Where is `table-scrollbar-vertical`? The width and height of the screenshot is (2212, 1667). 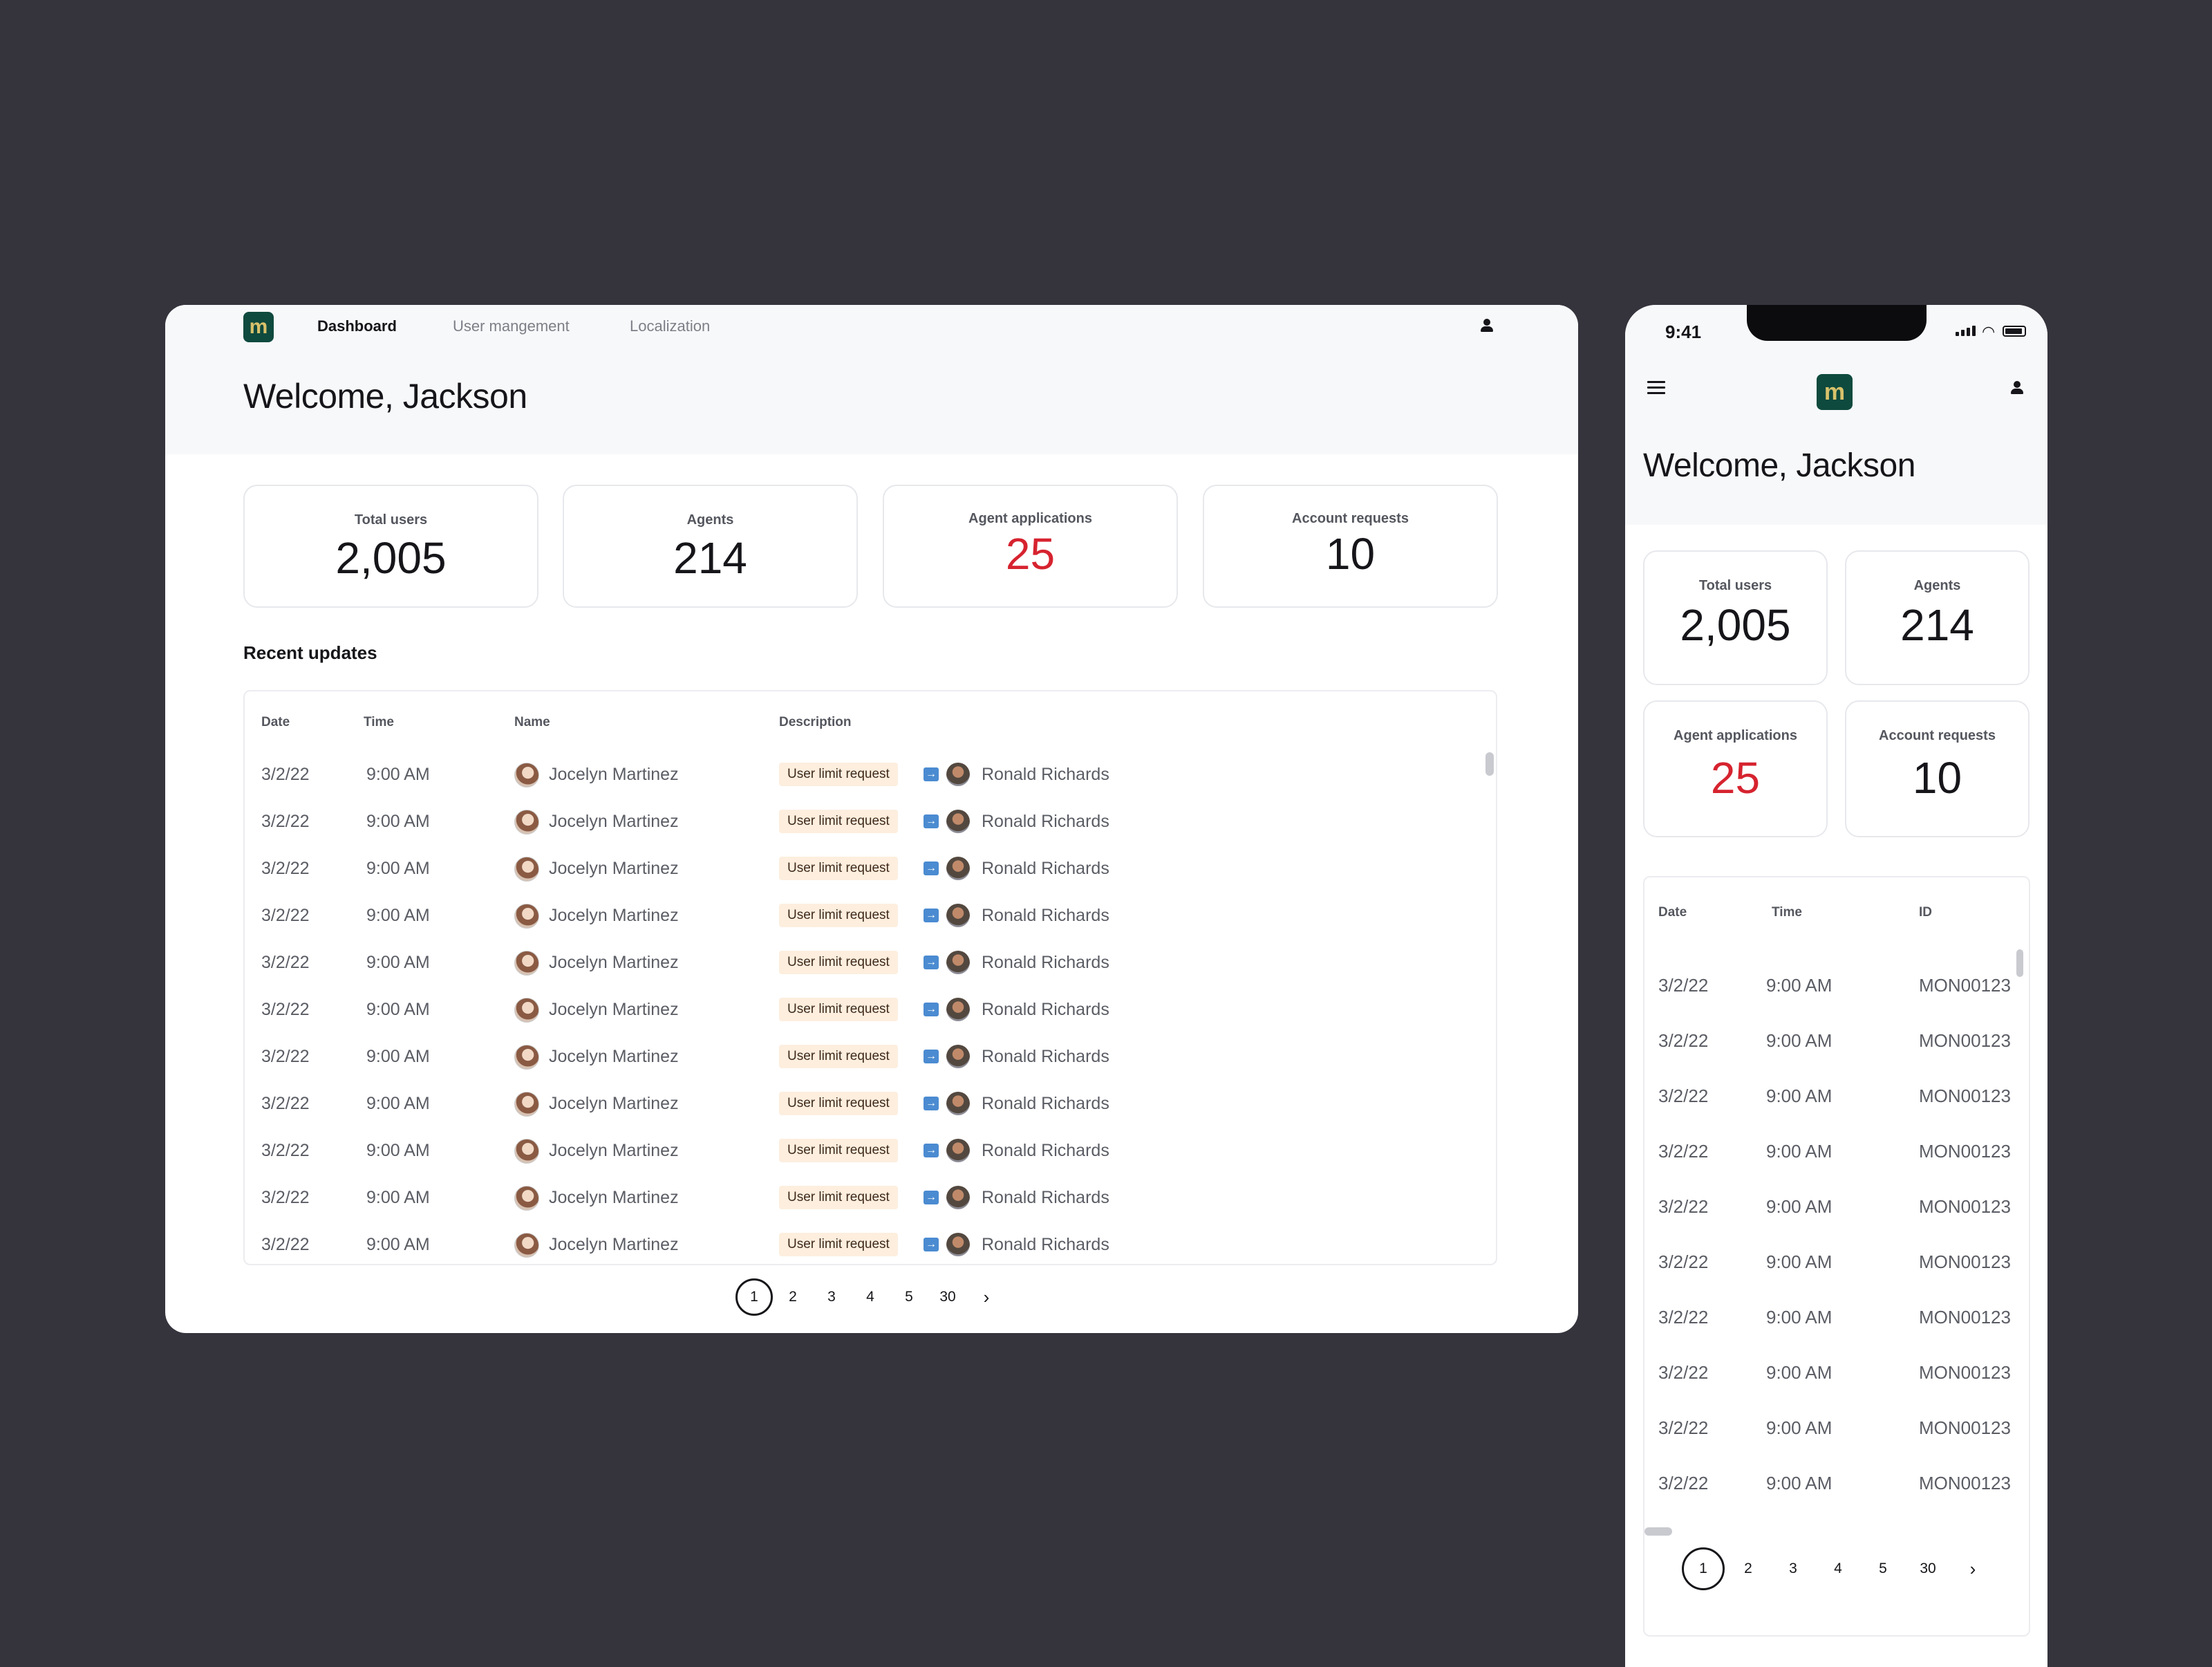 table-scrollbar-vertical is located at coordinates (2019, 963).